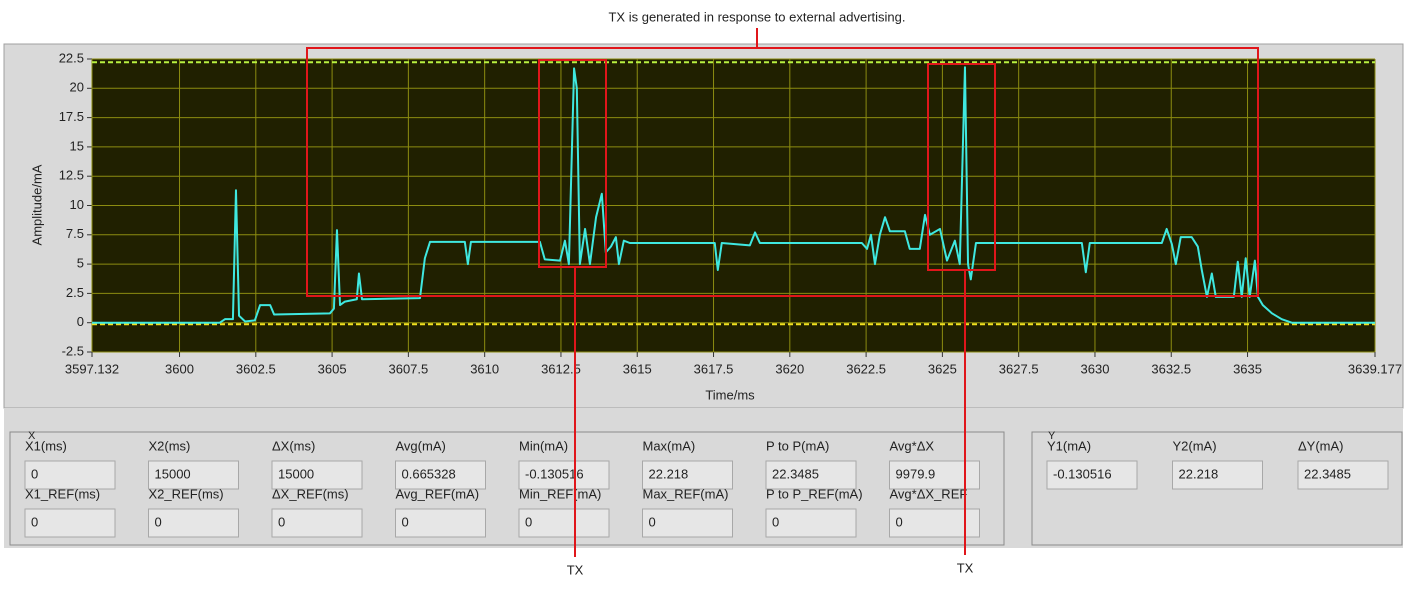 The height and width of the screenshot is (595, 1406). Describe the element at coordinates (484, 368) in the screenshot. I see `x-tick-label: 3610` at that location.